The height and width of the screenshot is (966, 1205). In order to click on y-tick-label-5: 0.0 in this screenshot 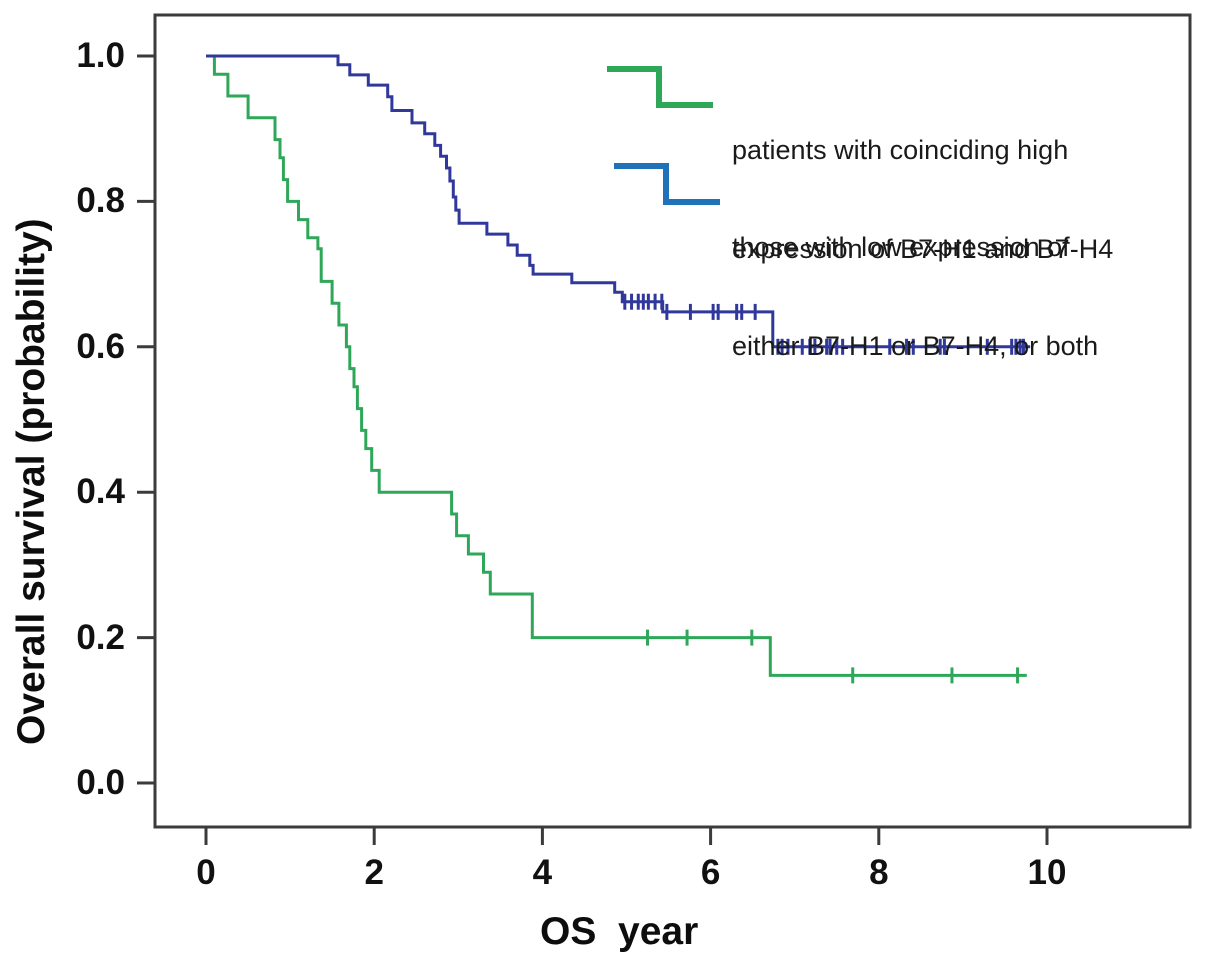, I will do `click(100, 782)`.